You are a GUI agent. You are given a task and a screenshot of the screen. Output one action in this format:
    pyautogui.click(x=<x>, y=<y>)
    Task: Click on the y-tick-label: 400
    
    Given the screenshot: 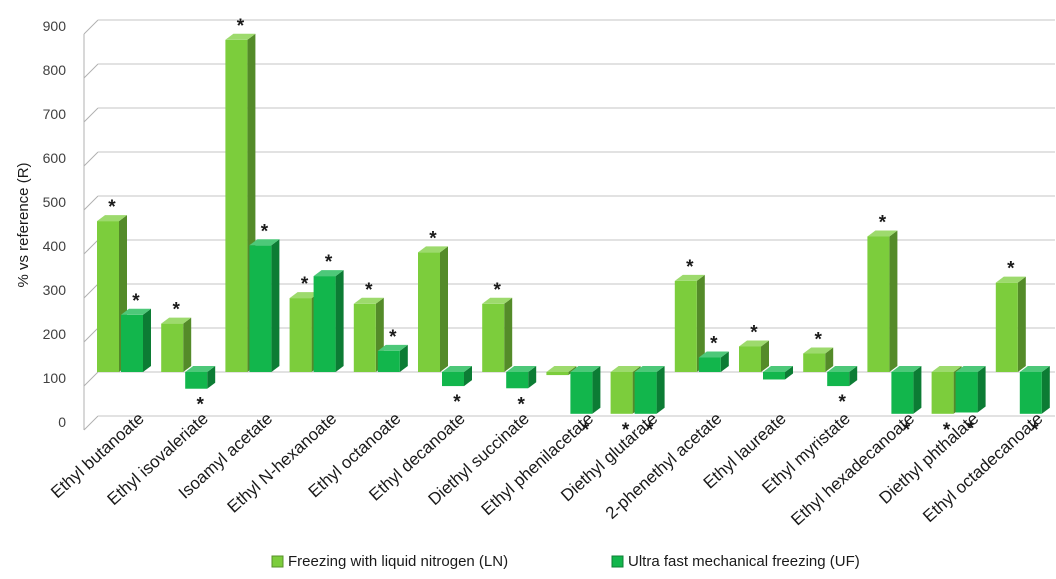 What is the action you would take?
    pyautogui.click(x=55, y=246)
    